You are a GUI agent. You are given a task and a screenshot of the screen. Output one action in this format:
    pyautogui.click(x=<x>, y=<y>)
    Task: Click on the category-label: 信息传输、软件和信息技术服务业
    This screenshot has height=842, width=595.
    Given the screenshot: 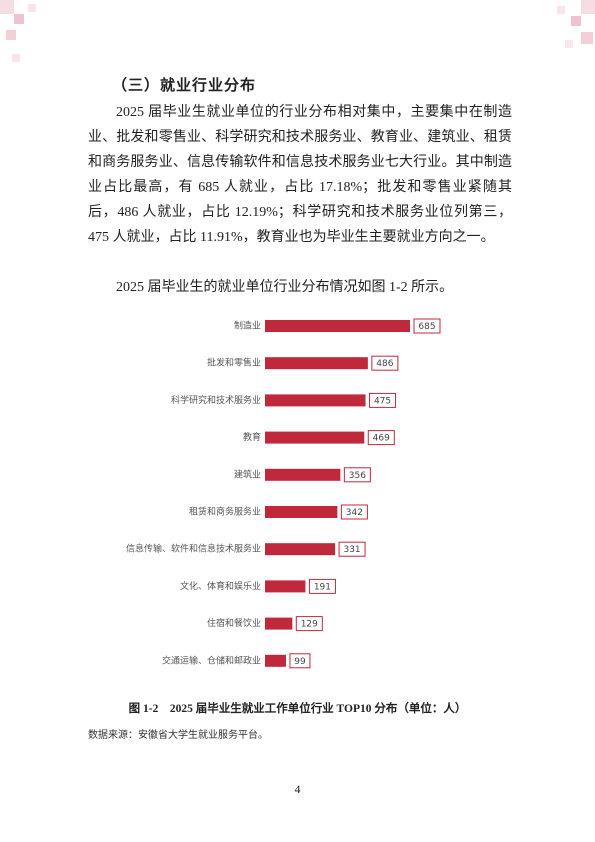 What is the action you would take?
    pyautogui.click(x=193, y=549)
    